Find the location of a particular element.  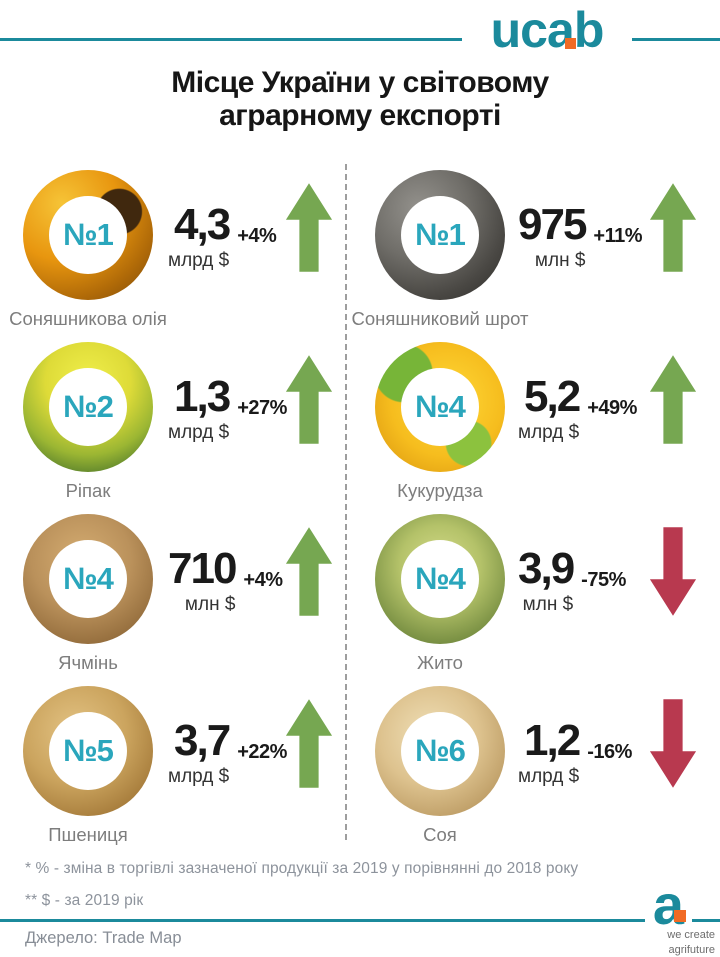

product-card-soy: №6 Соя 1,2 млрд $ -16% is located at coordinates (533, 764).